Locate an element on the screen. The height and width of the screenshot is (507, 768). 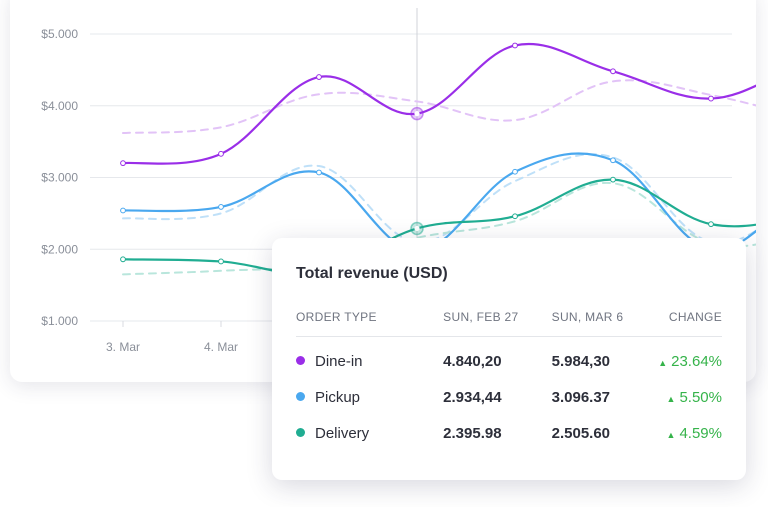
x-tick-label: 3. Mar is located at coordinates (123, 347).